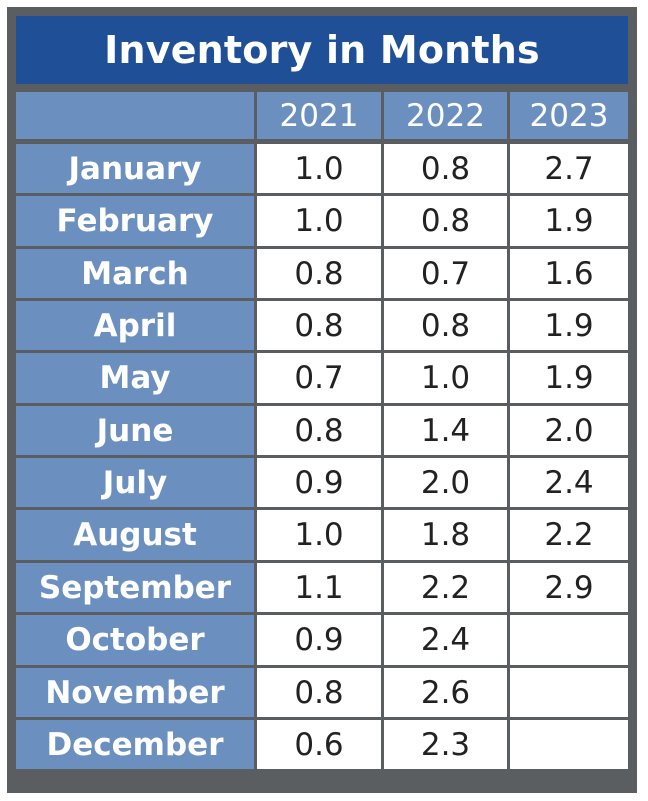 Image resolution: width=648 pixels, height=801 pixels. What do you see at coordinates (135, 640) in the screenshot?
I see `row-label: October` at bounding box center [135, 640].